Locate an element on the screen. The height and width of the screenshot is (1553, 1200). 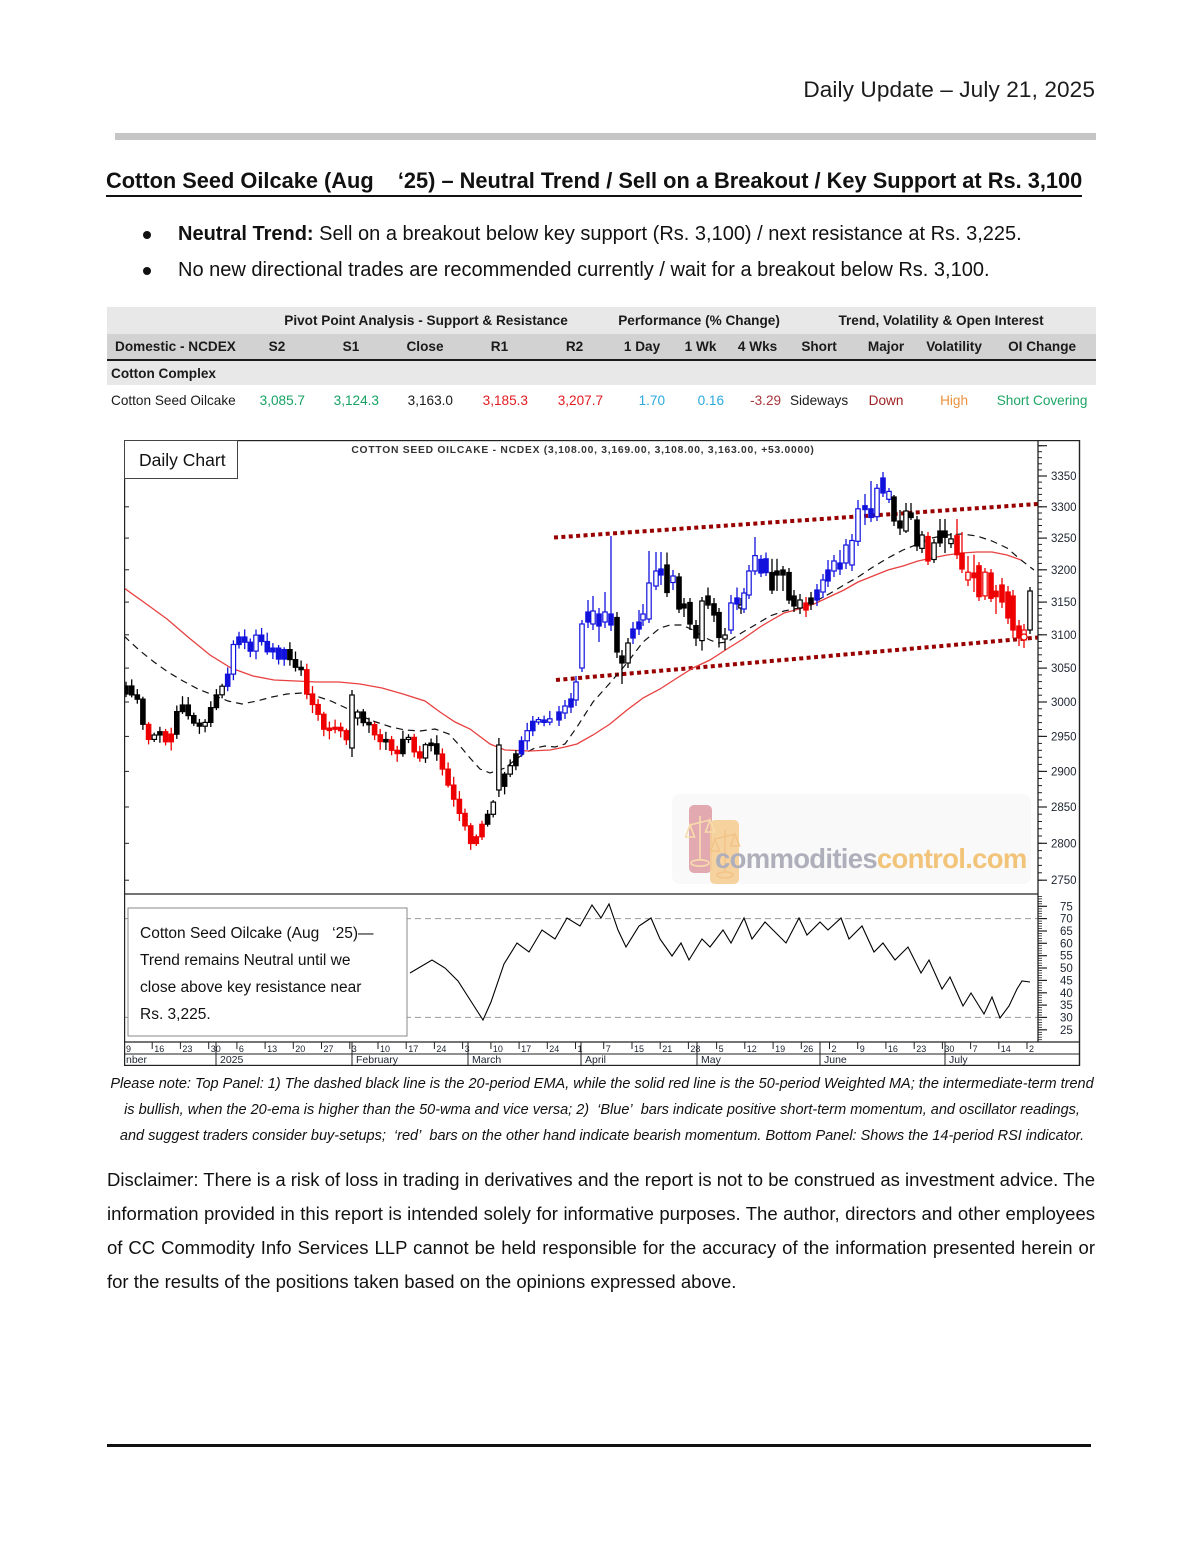
svg-text: 28 is located at coordinates (695, 1049).